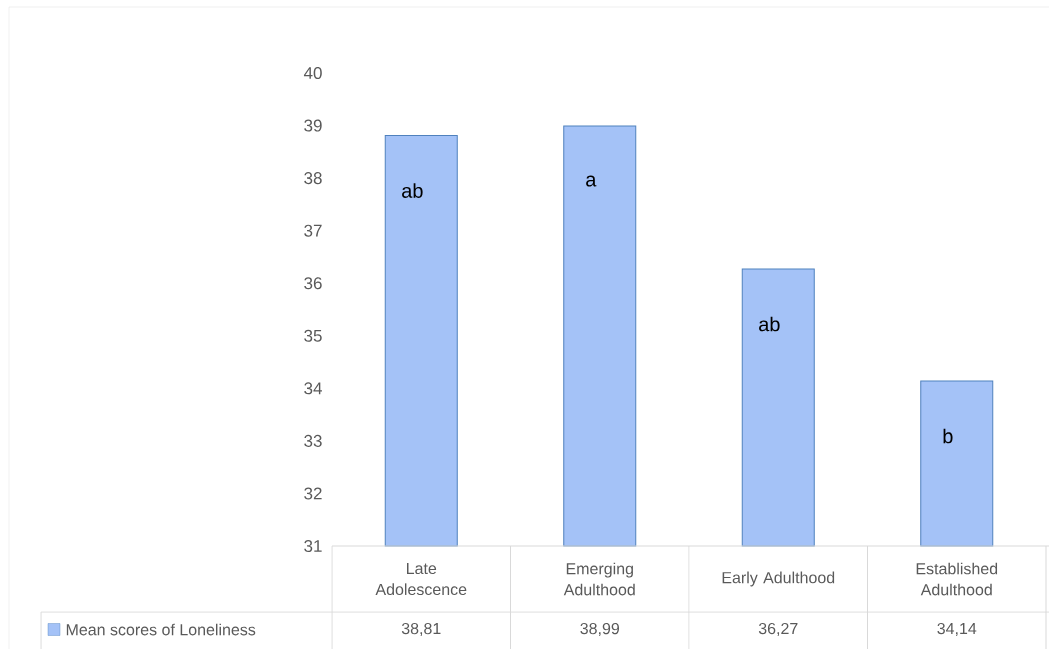  What do you see at coordinates (591, 181) in the screenshot?
I see `annotation: a` at bounding box center [591, 181].